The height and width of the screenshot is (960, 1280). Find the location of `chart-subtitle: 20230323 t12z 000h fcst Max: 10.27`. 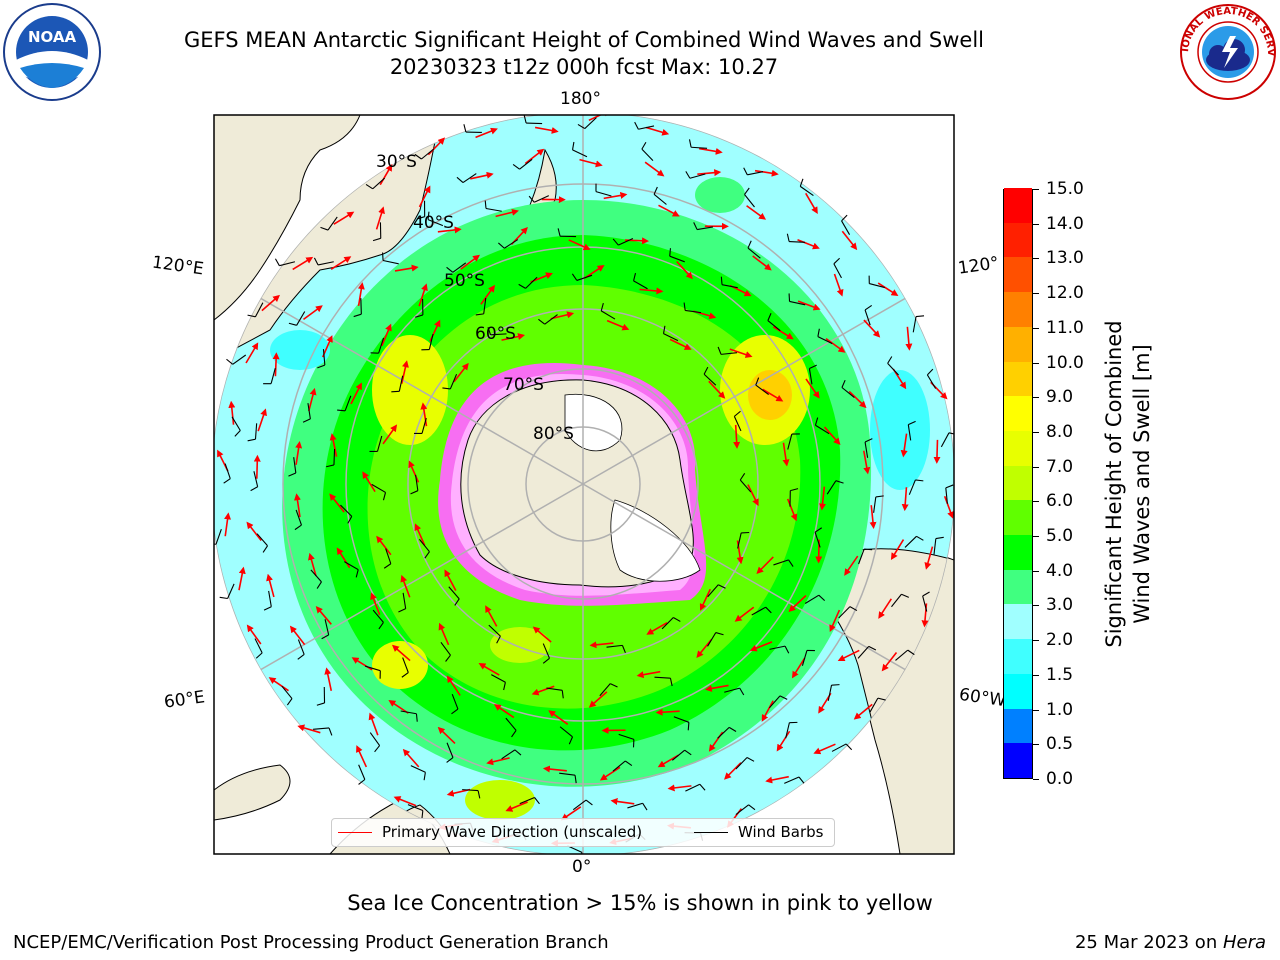

chart-subtitle: 20230323 t12z 000h fcst Max: 10.27 is located at coordinates (584, 67).